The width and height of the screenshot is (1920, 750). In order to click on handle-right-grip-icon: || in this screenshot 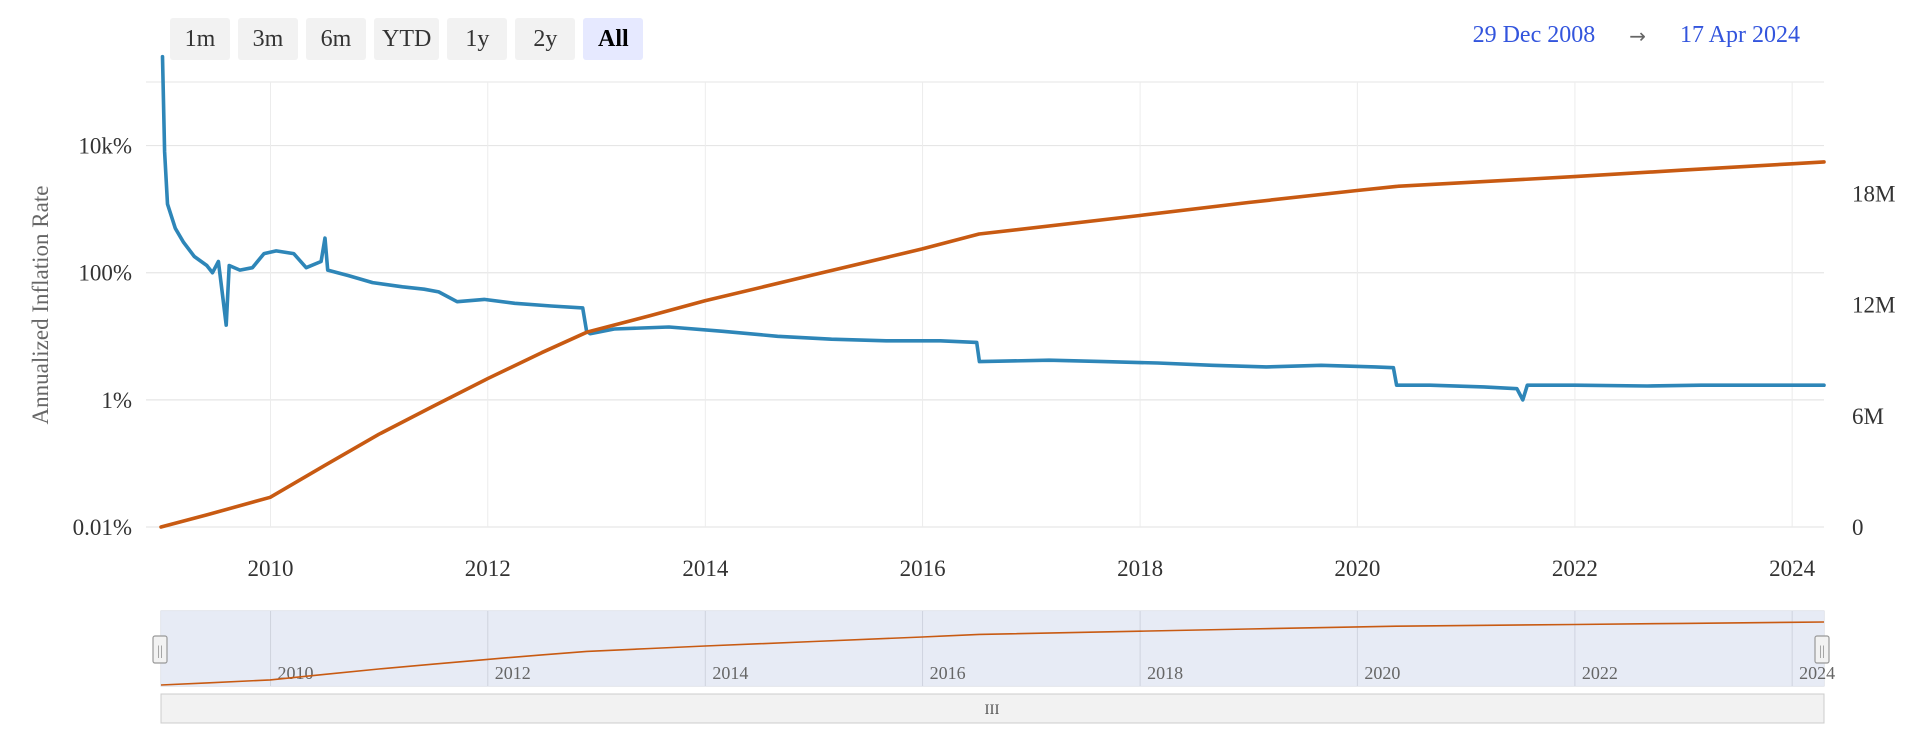, I will do `click(1822, 651)`.